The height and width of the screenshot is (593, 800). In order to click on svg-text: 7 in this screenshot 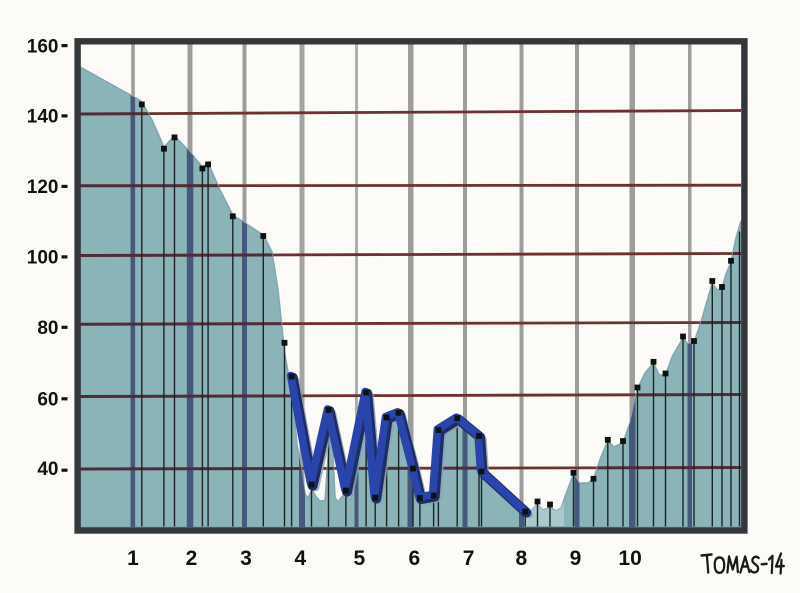, I will do `click(469, 558)`.